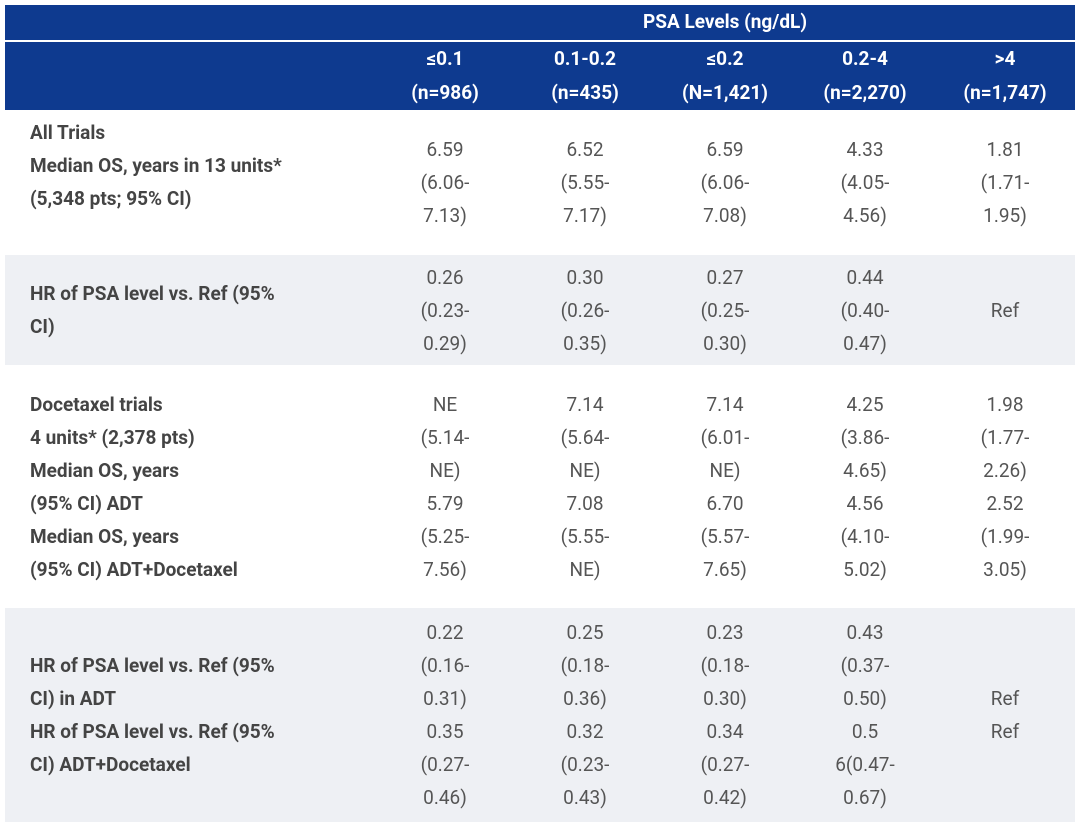  Describe the element at coordinates (865, 310) in the screenshot. I see `cell-text: (0.40-` at that location.